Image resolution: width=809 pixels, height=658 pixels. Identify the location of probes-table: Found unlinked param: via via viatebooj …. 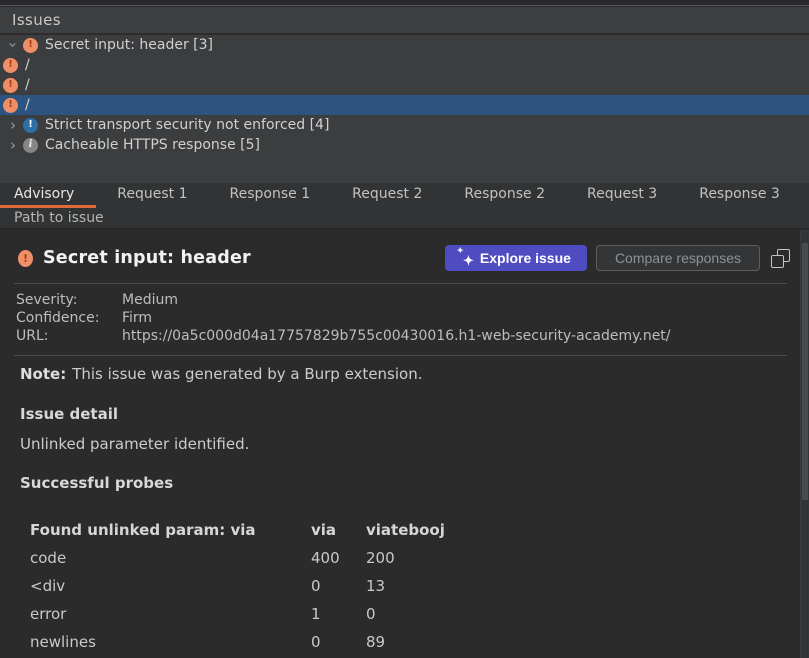
(237, 586).